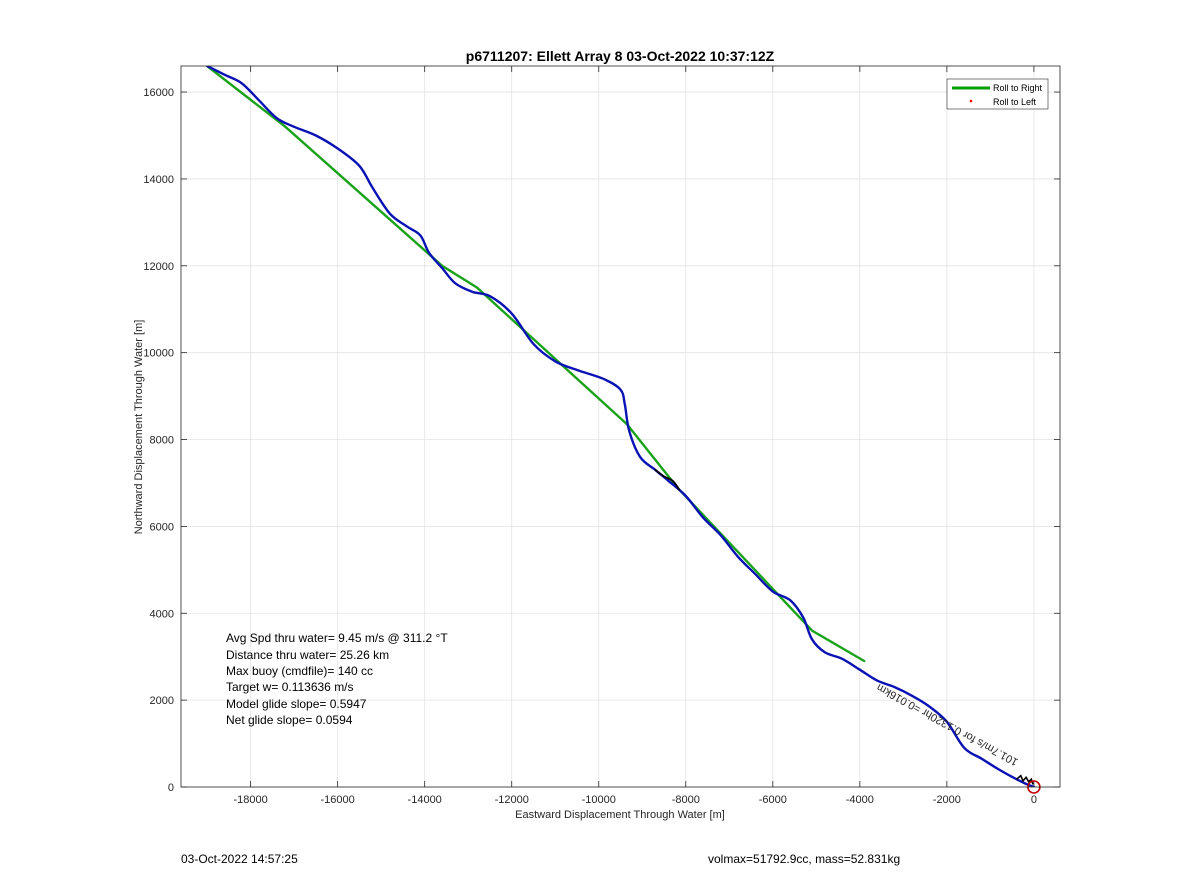  What do you see at coordinates (1034, 800) in the screenshot?
I see `x-tick-label: 0` at bounding box center [1034, 800].